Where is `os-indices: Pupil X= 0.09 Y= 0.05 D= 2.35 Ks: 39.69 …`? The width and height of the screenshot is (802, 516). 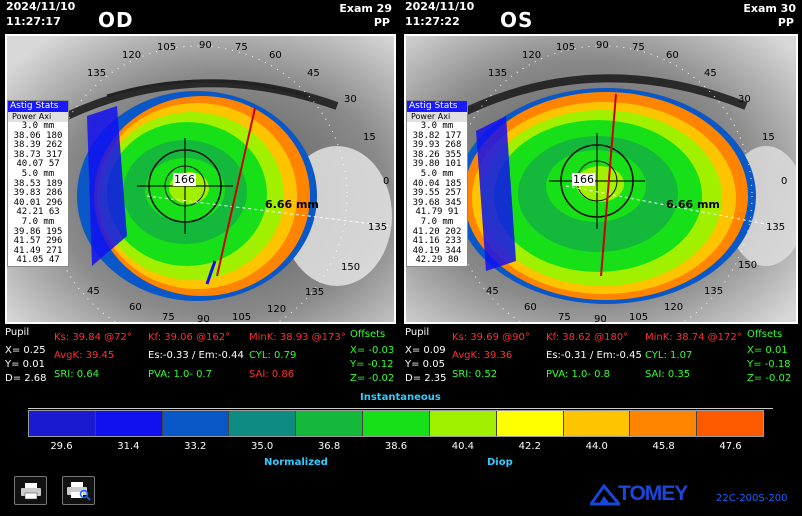
os-indices: Pupil X= 0.09 Y= 0.05 D= 2.35 Ks: 39.69 … is located at coordinates (601, 356).